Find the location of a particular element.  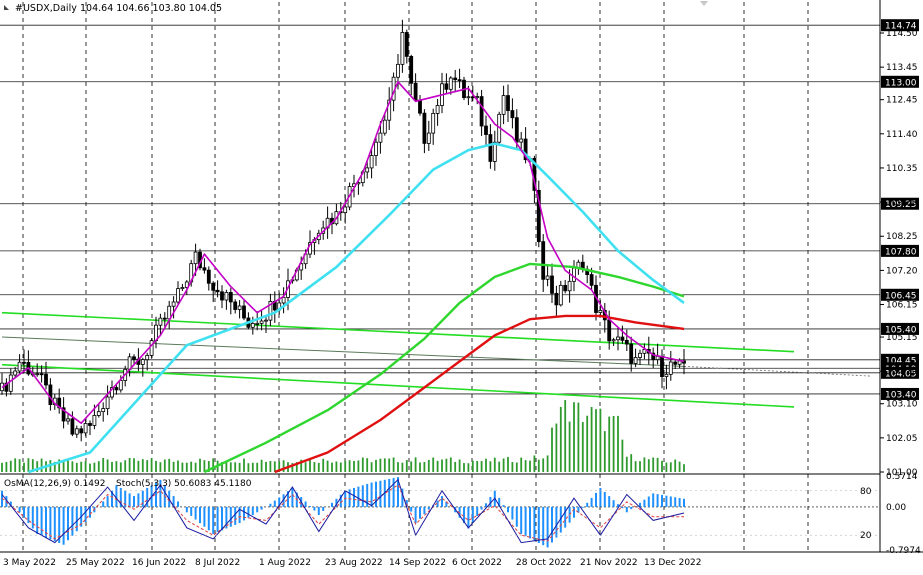

x-tick-label: 8 Jul 2022 is located at coordinates (217, 563).